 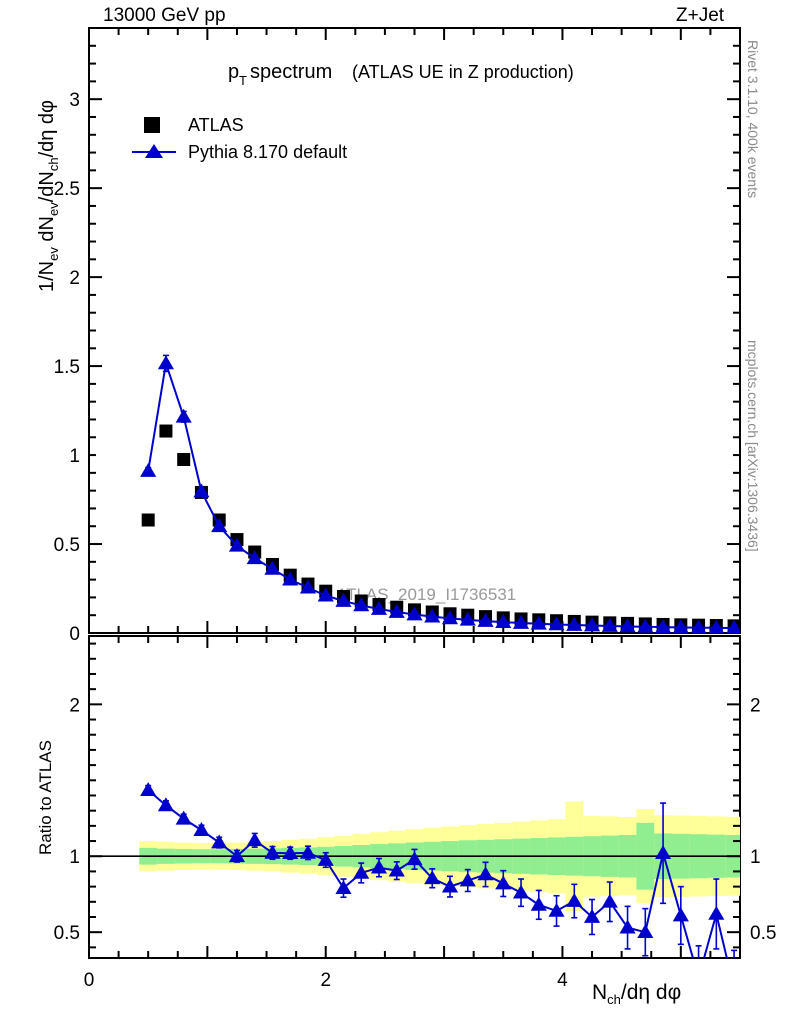 What do you see at coordinates (48, 196) in the screenshot?
I see `main-y-axis-title: 1/Nev dNev/dNch/dη dφ` at bounding box center [48, 196].